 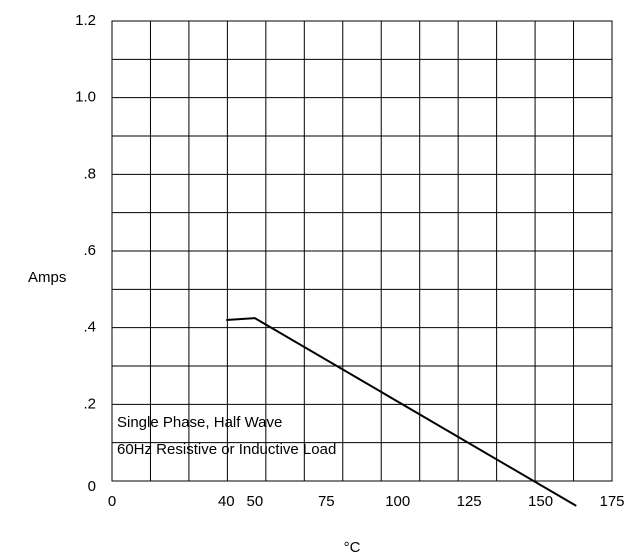 I want to click on x-tick-label: 150, so click(x=540, y=501).